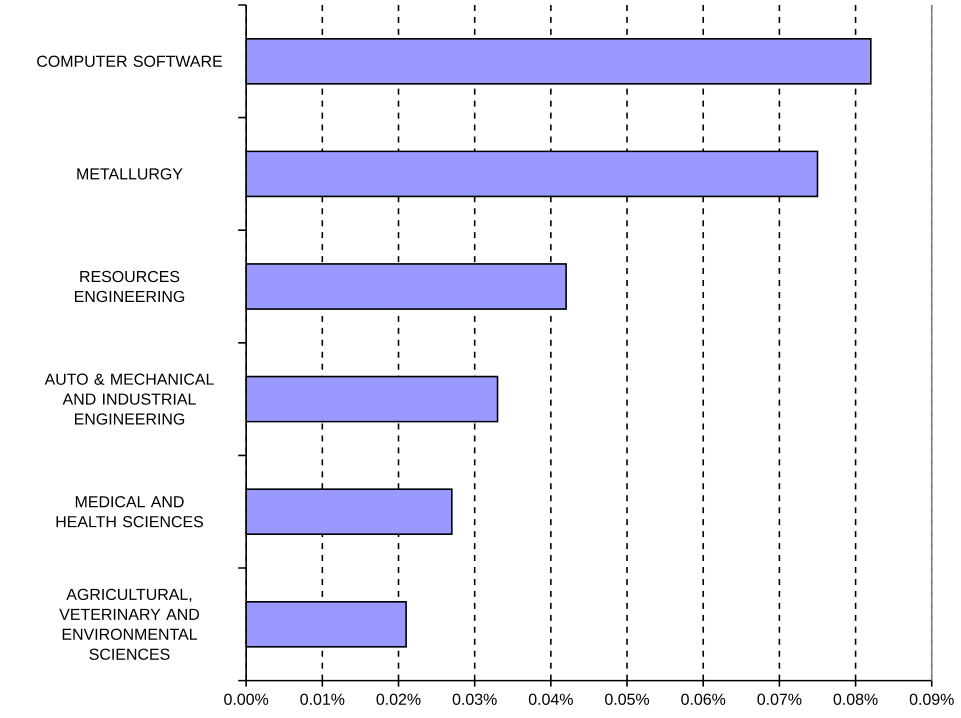 Image resolution: width=961 pixels, height=718 pixels. I want to click on y-tick-label: RESOURCES ENGINEERING, so click(129, 286).